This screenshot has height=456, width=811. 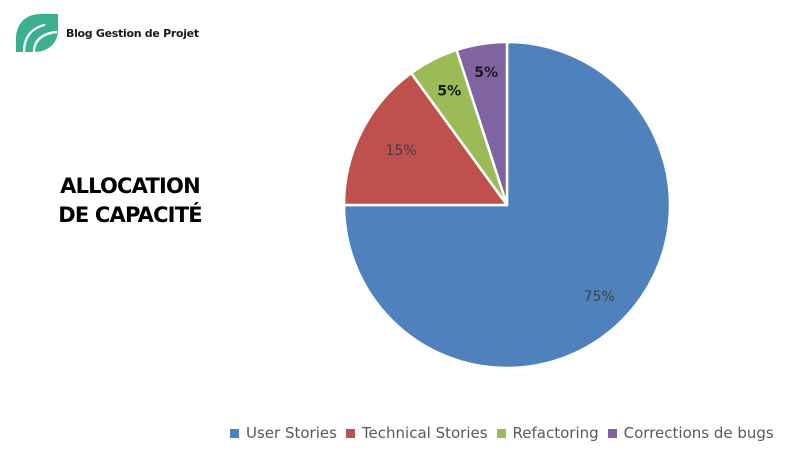 What do you see at coordinates (400, 151) in the screenshot?
I see `data-label-technical-stories: 15%` at bounding box center [400, 151].